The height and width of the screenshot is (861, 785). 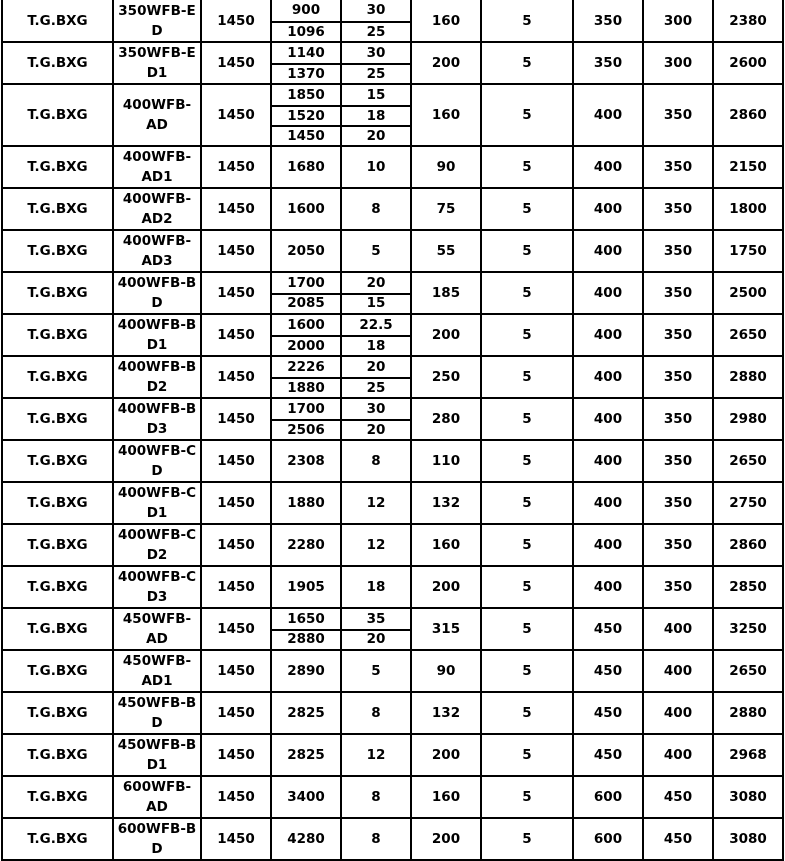 I want to click on flow-cell: 2890, so click(x=306, y=671).